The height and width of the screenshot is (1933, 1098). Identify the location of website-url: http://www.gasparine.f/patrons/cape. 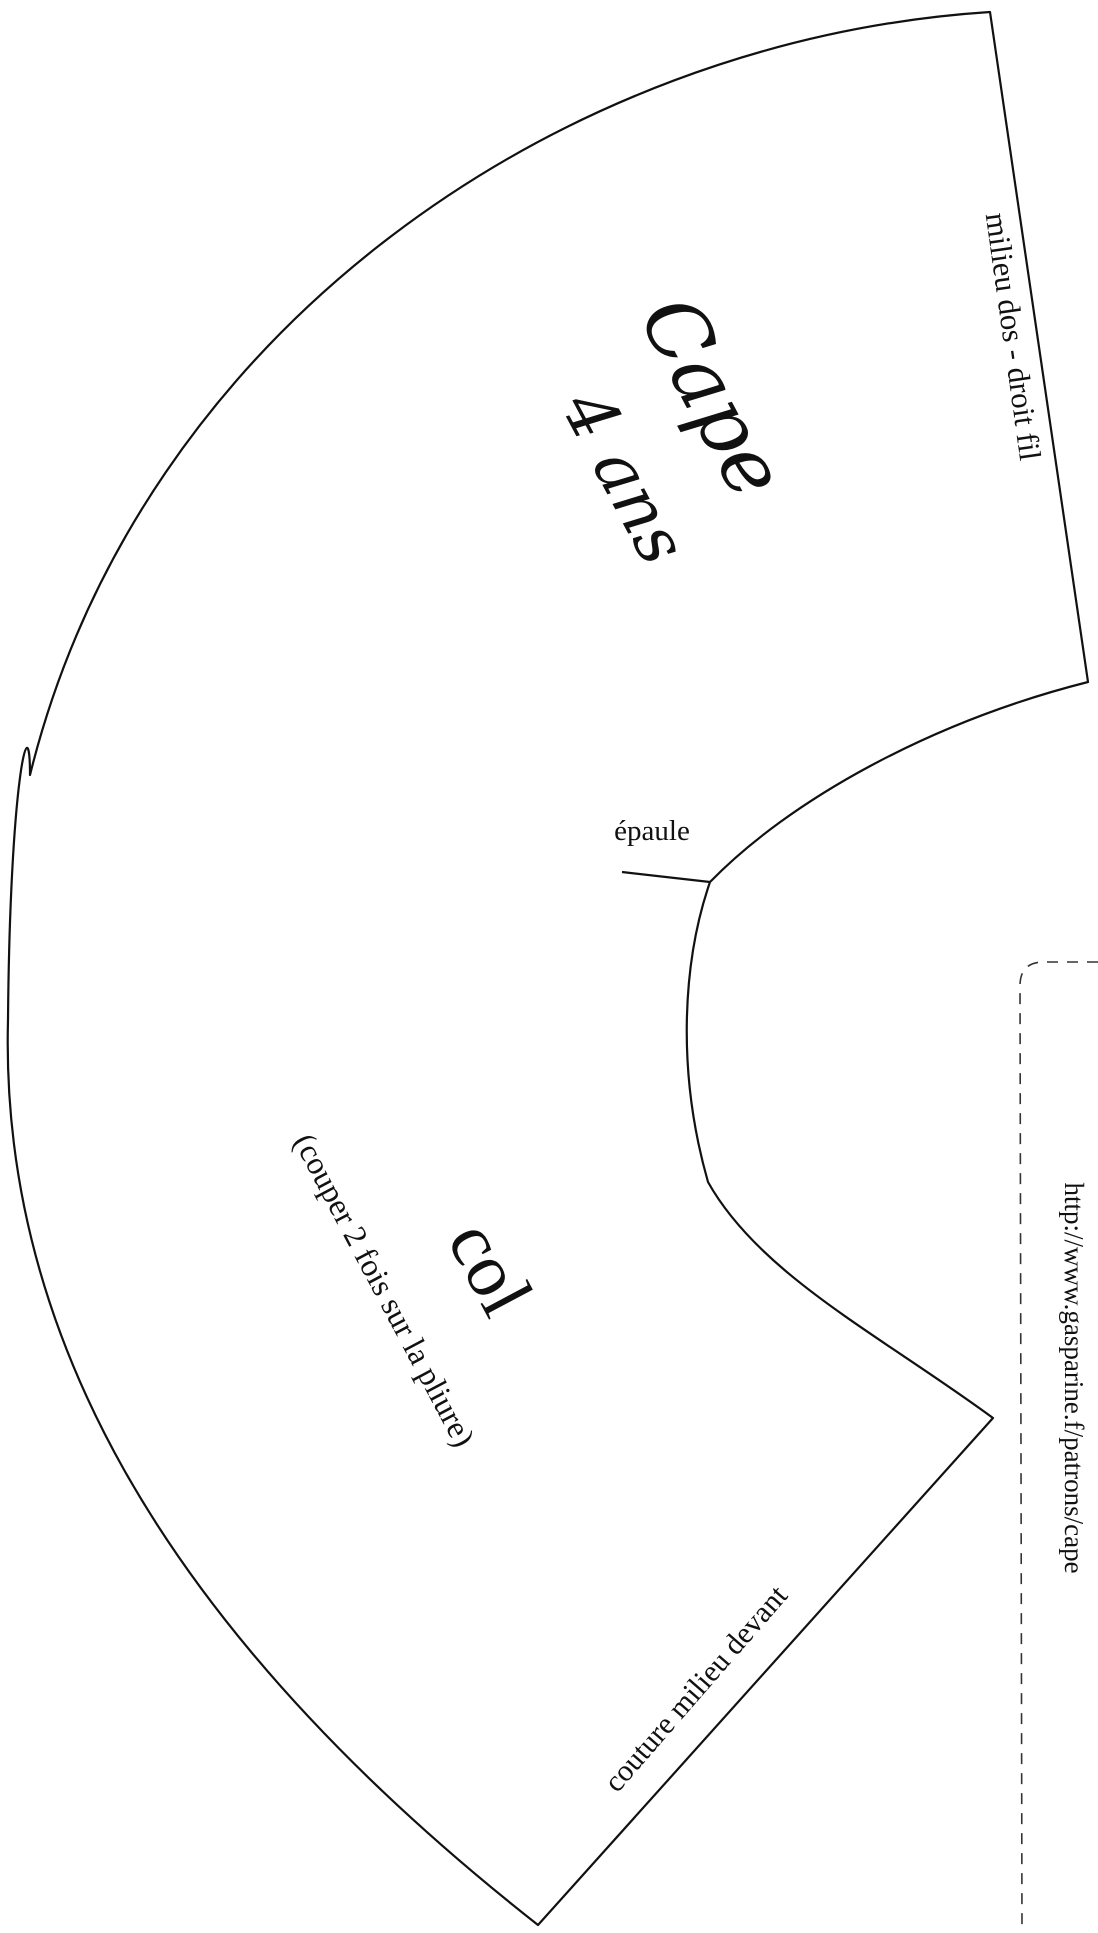
(1074, 1377).